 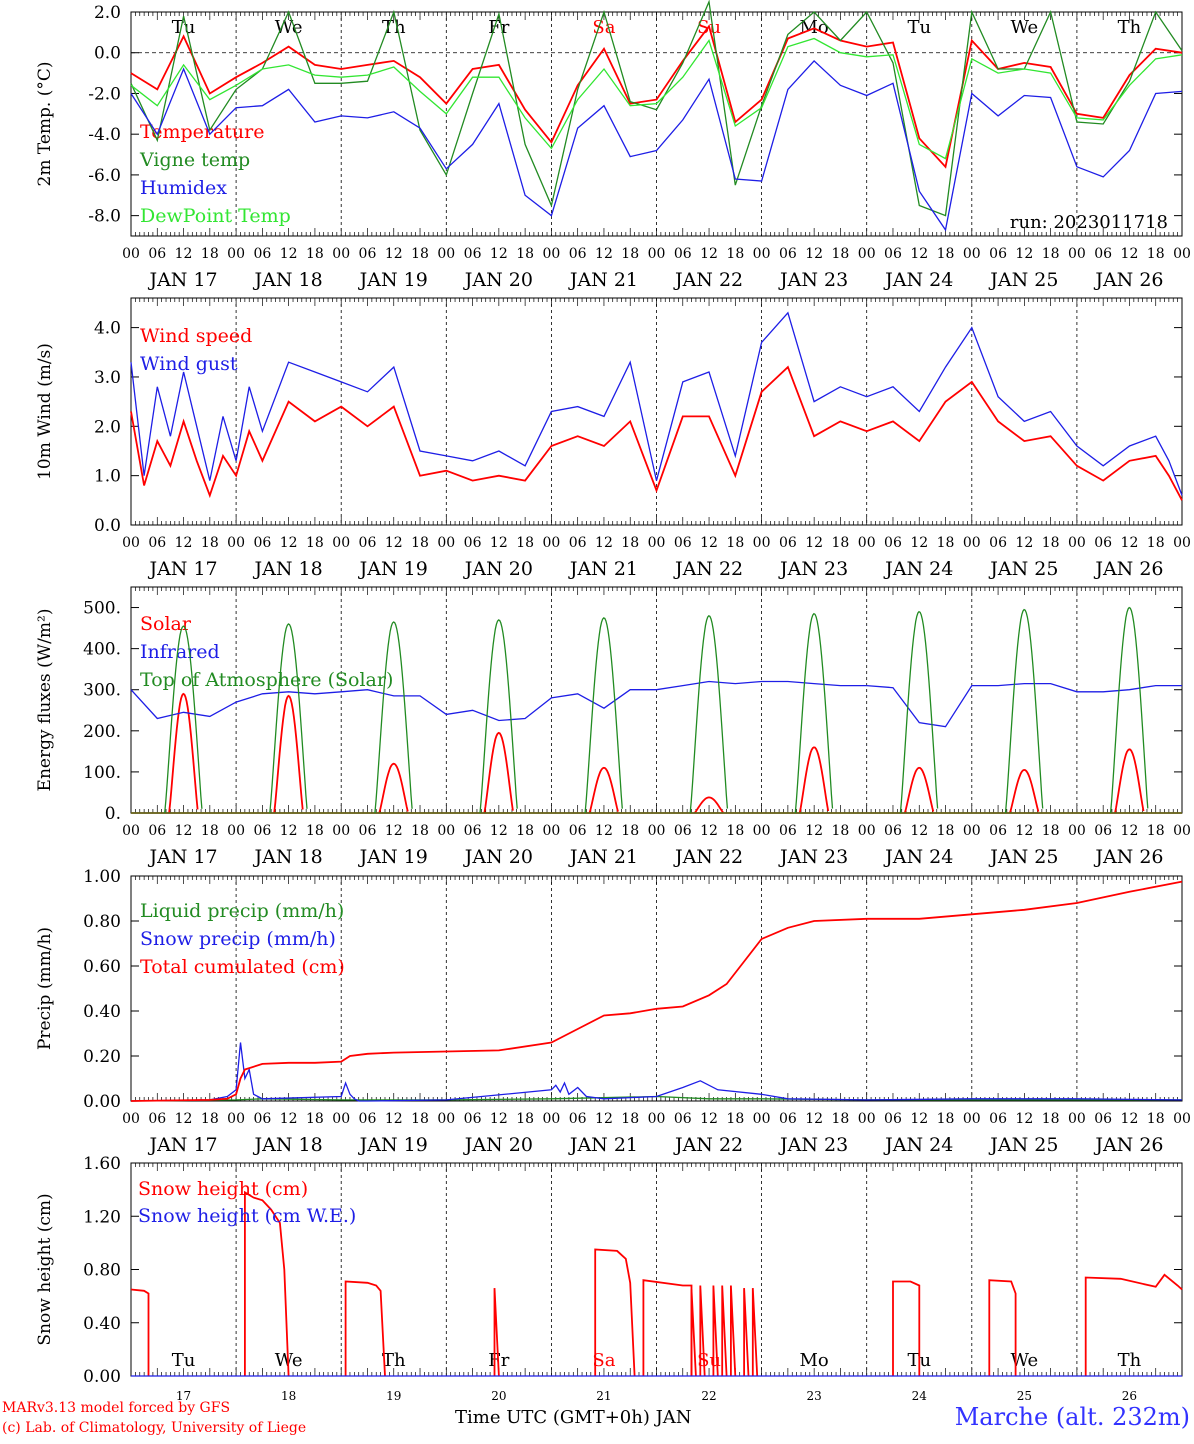 I want to click on model-credit: MARv3.13 model forced by GFS, so click(x=116, y=1408).